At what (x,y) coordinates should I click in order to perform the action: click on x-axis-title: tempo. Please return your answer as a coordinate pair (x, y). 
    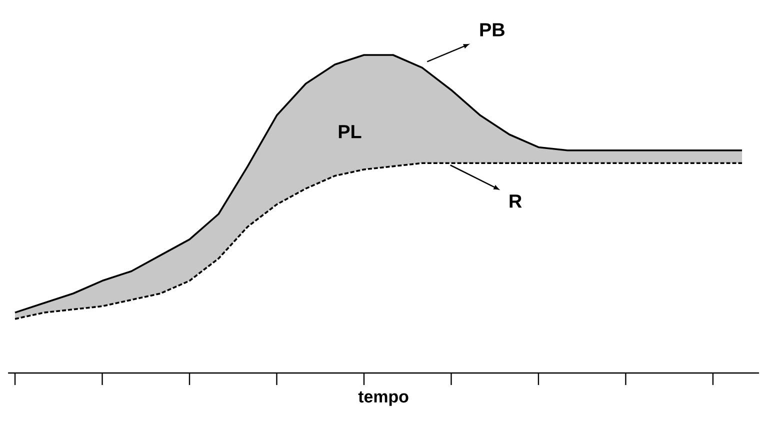
    Looking at the image, I should click on (383, 398).